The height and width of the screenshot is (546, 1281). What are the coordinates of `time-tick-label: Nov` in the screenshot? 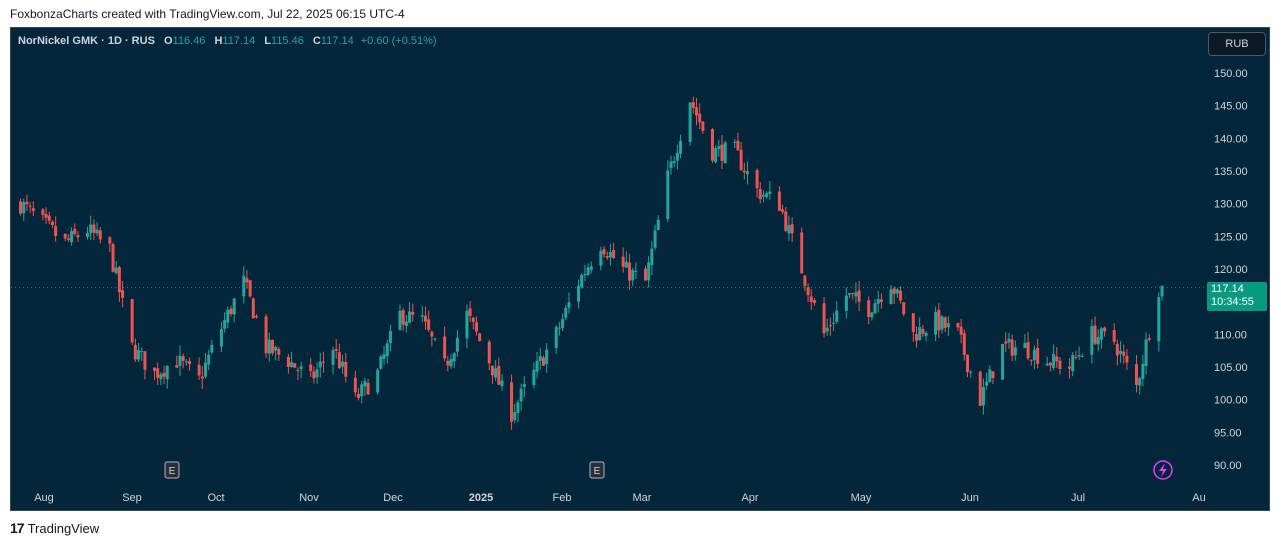 It's located at (309, 498).